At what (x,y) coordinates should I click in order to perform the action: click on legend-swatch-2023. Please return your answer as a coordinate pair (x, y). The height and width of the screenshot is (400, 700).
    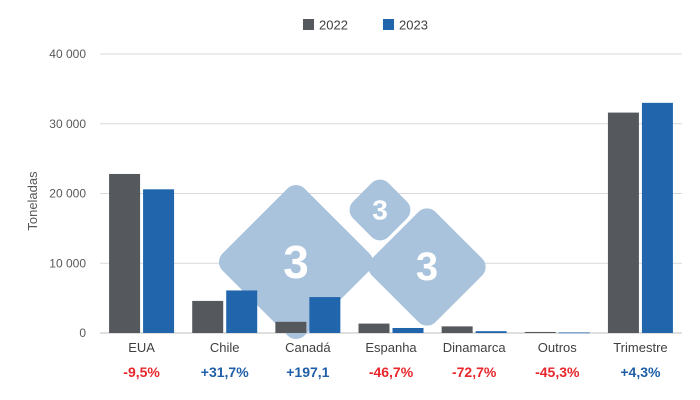
    Looking at the image, I should click on (388, 24).